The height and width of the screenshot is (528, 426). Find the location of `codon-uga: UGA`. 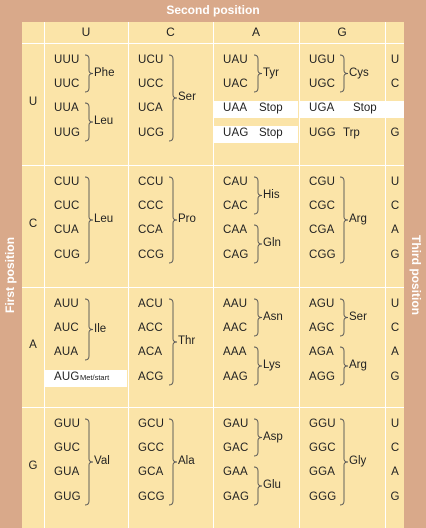

codon-uga: UGA is located at coordinates (322, 108).